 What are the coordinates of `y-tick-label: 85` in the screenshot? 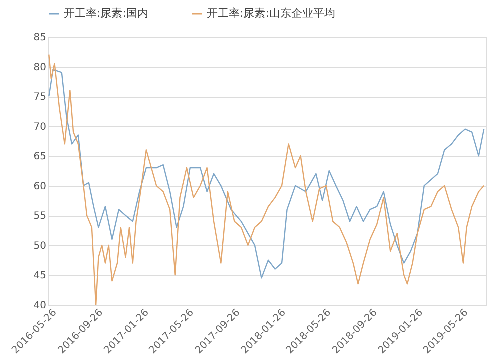 It's located at (40, 38).